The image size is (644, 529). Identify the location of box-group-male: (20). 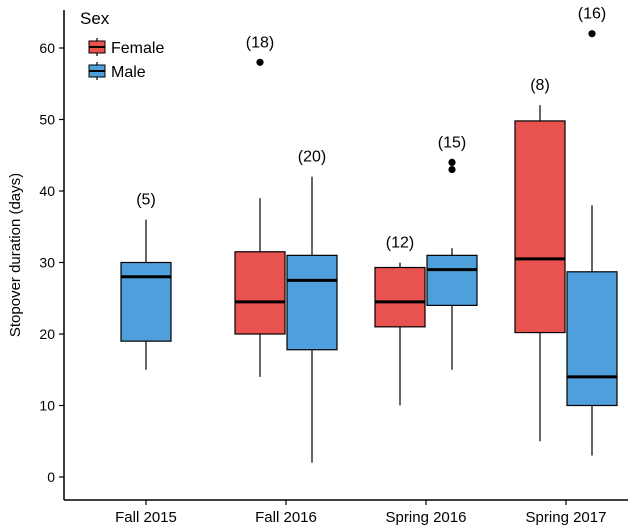
(312, 306).